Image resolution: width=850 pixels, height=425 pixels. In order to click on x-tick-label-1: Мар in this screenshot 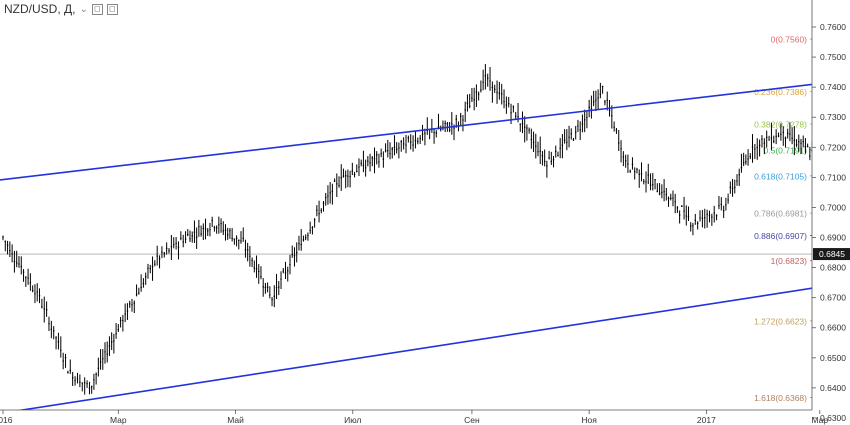, I will do `click(118, 420)`.